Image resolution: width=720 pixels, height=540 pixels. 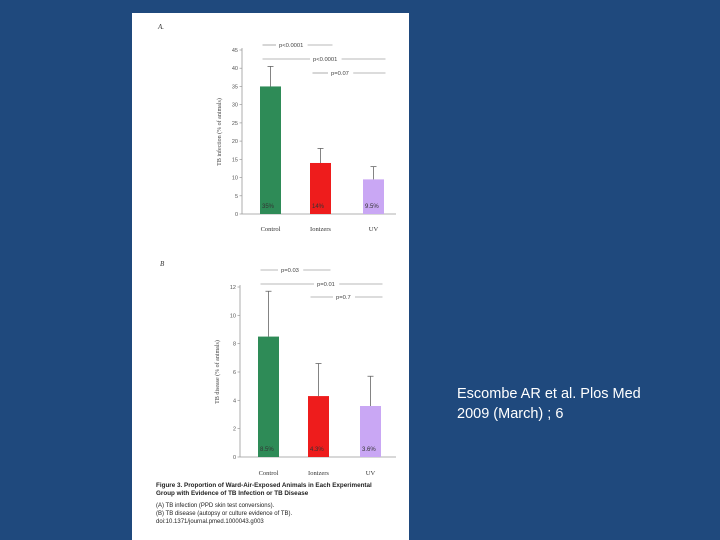 I want to click on panel-a-data-label: 35%, so click(x=268, y=207).